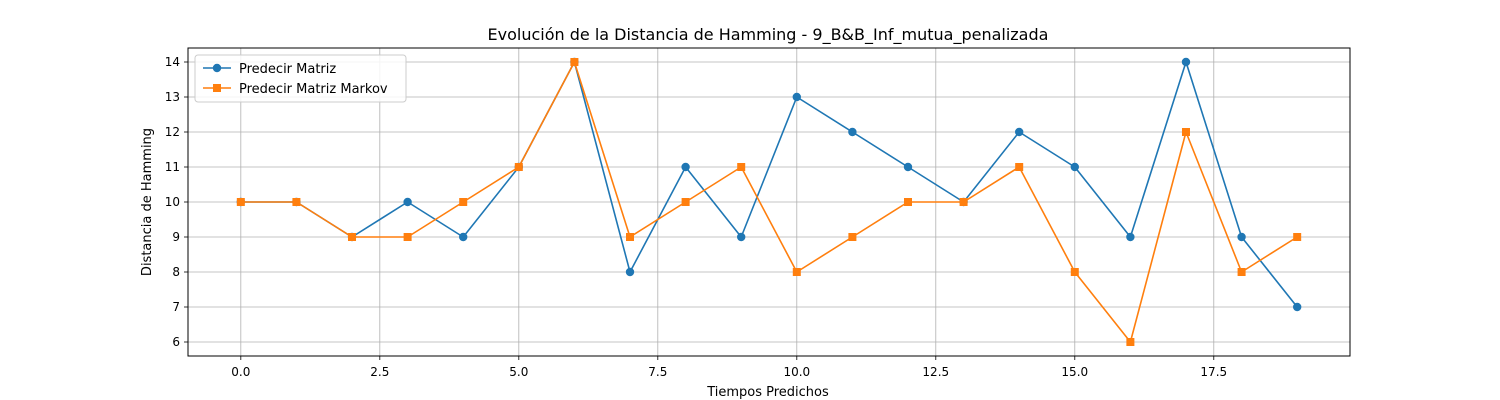 The height and width of the screenshot is (400, 1500). I want to click on legend-box, so click(300, 78).